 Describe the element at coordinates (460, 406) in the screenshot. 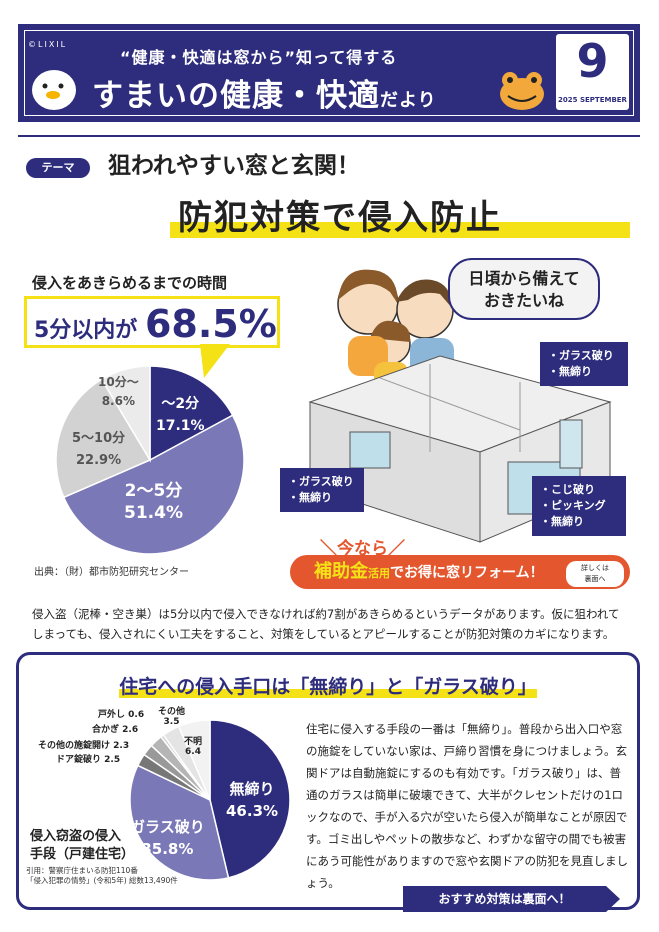

I see `house-family-illustration` at that location.